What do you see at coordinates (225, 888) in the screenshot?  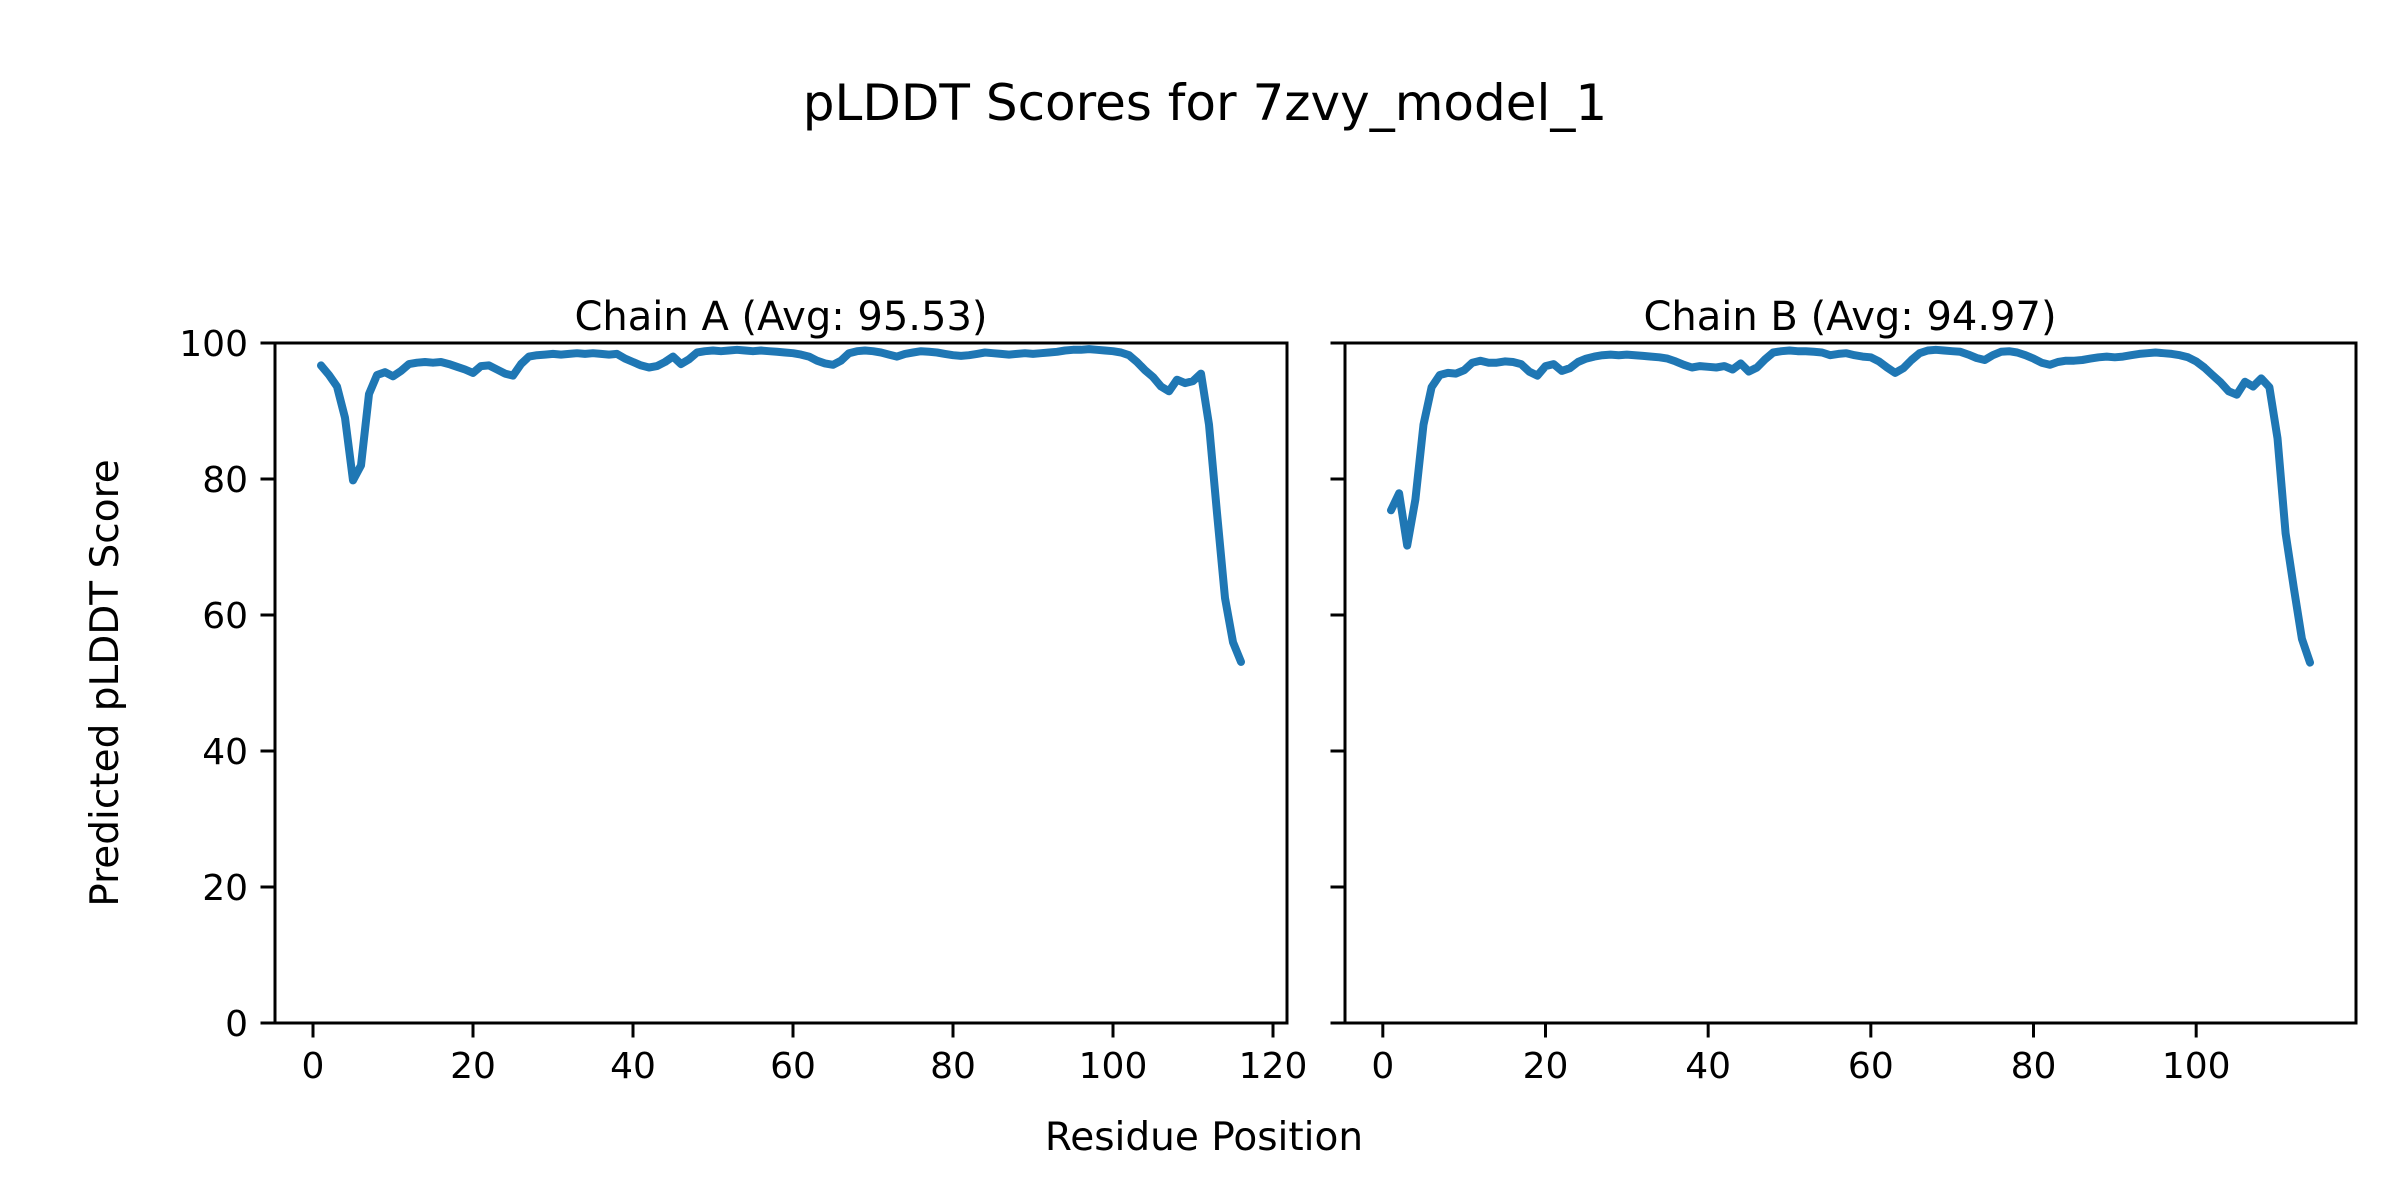 I see `y-tick-label: 20` at bounding box center [225, 888].